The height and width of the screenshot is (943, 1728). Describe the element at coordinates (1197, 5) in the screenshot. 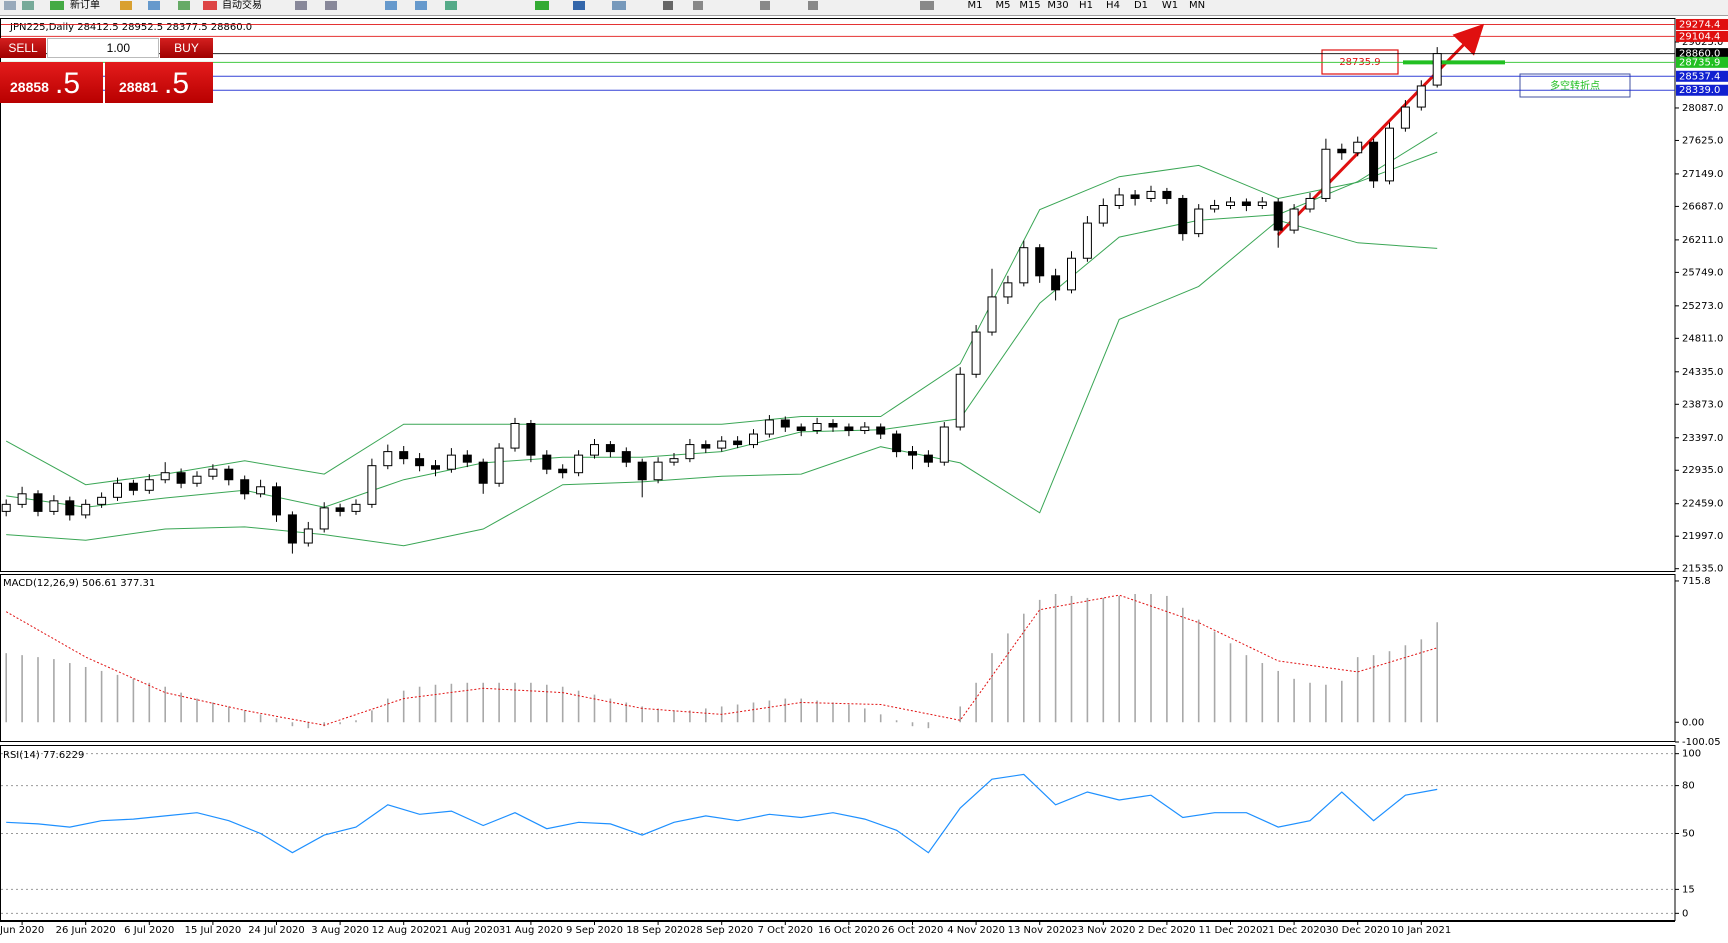

I see `timeframe-button: MN` at that location.